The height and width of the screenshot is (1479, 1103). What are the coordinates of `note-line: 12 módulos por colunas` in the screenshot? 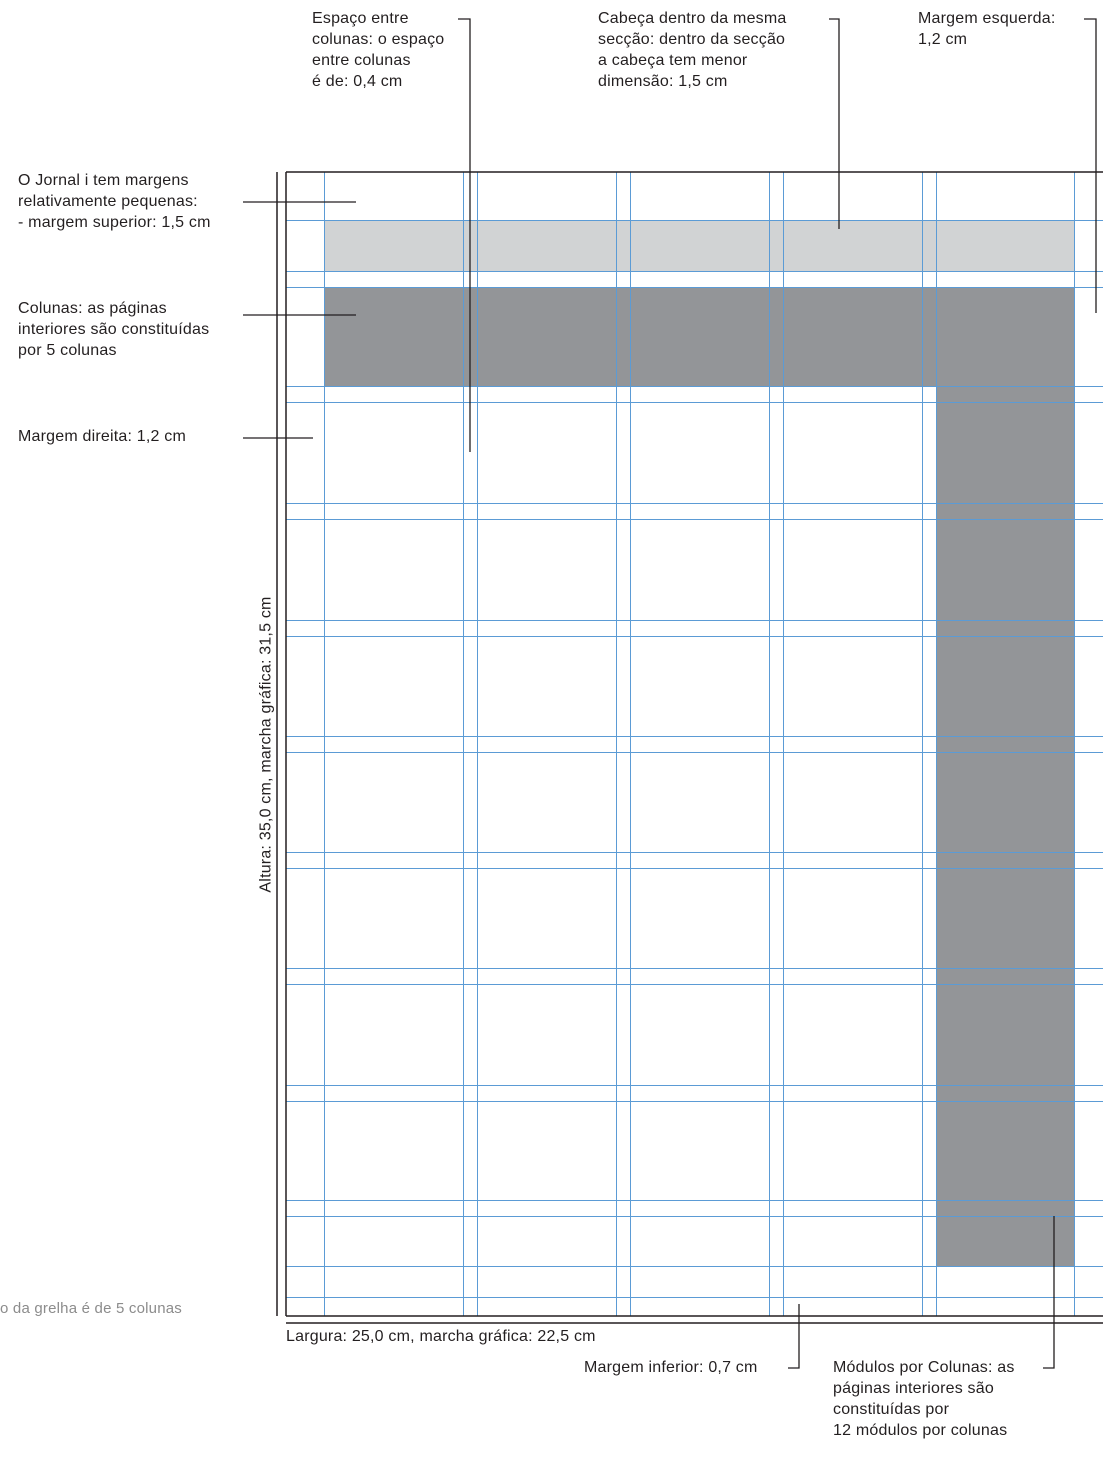 It's located at (920, 1430).